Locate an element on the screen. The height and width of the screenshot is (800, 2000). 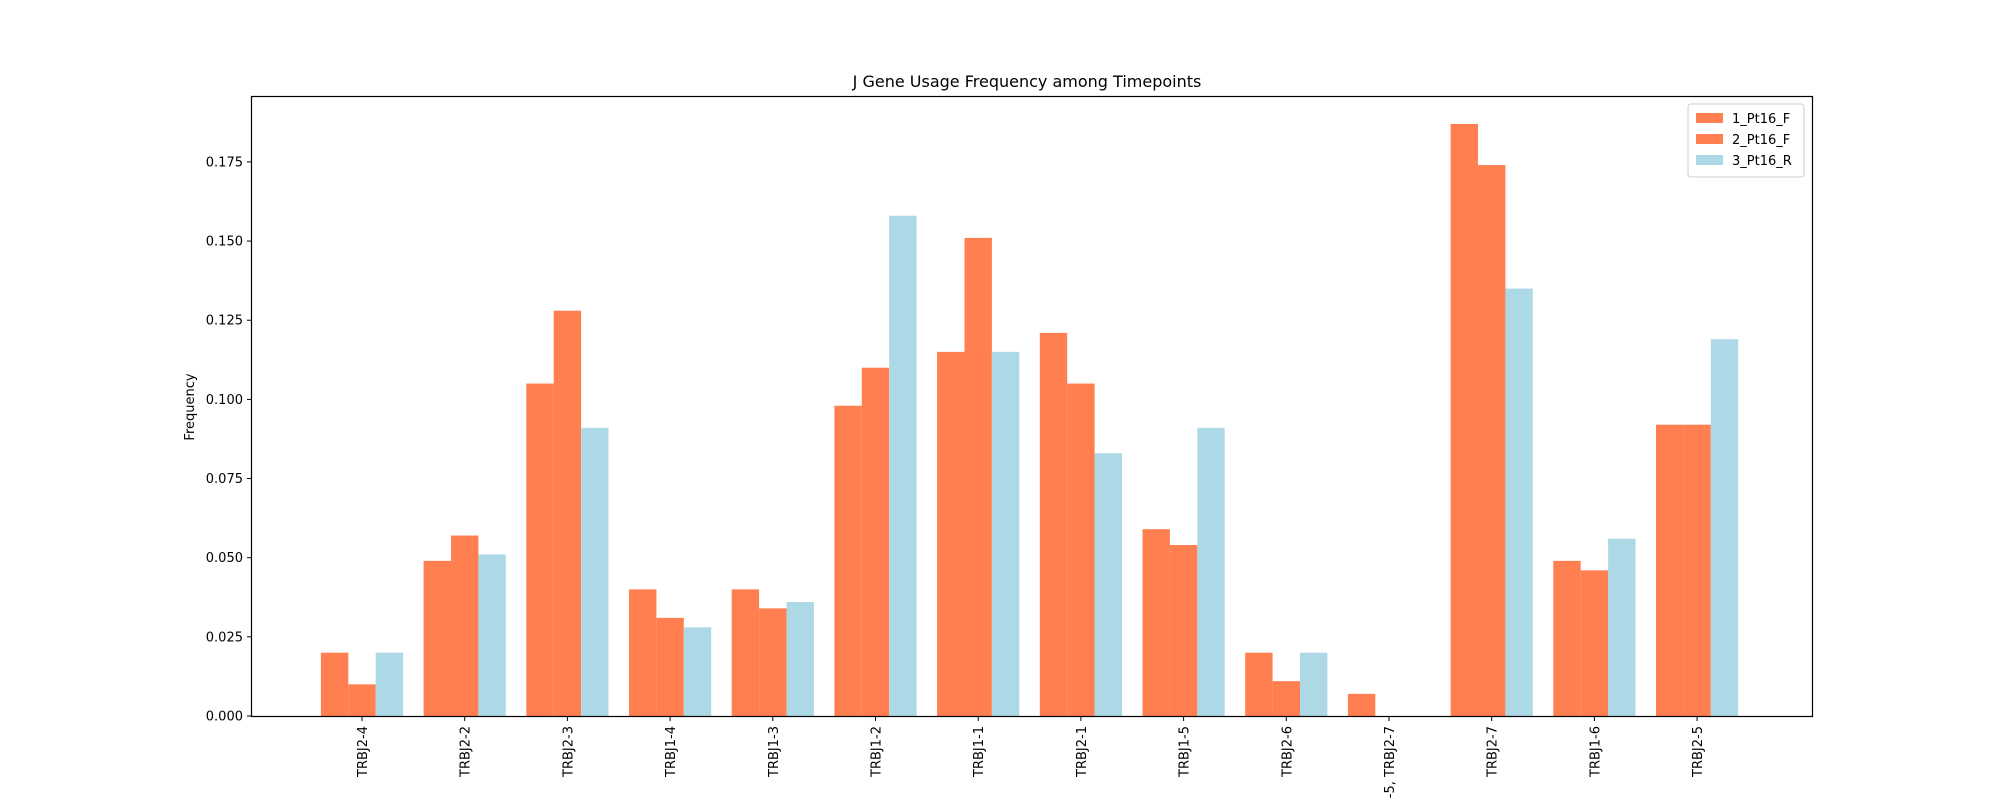
x-tick-label: TRBJ2-1 is located at coordinates (1082, 752).